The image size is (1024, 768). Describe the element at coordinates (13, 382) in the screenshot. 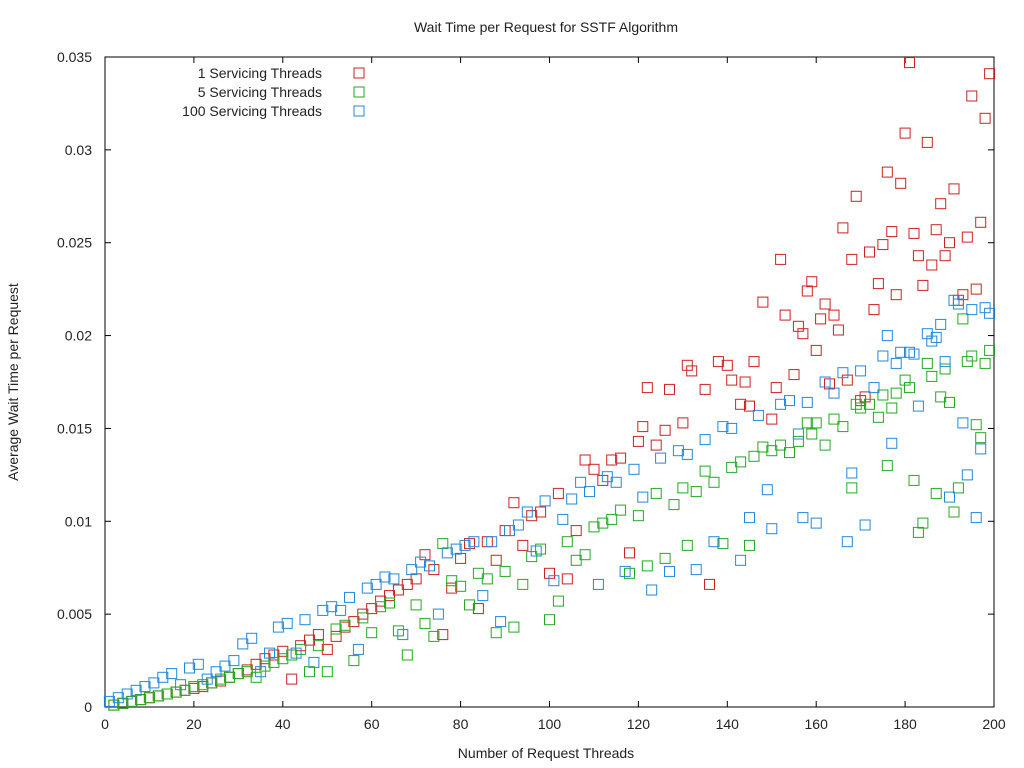

I see `y-axis-title: Average Wait Time per Request` at that location.